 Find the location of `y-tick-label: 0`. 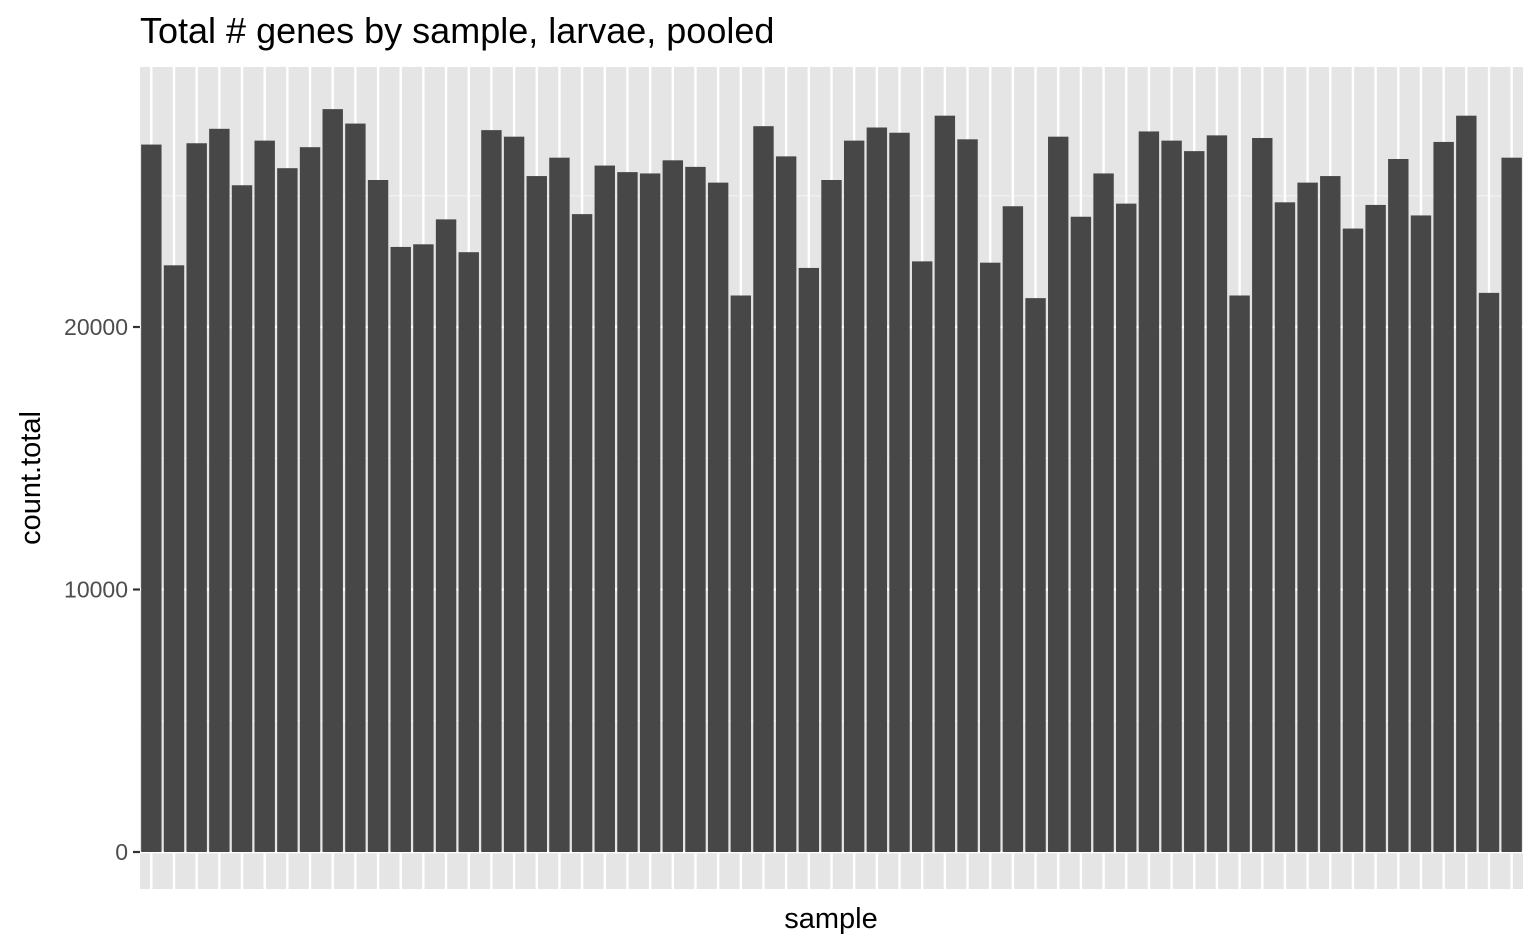

y-tick-label: 0 is located at coordinates (121, 852).